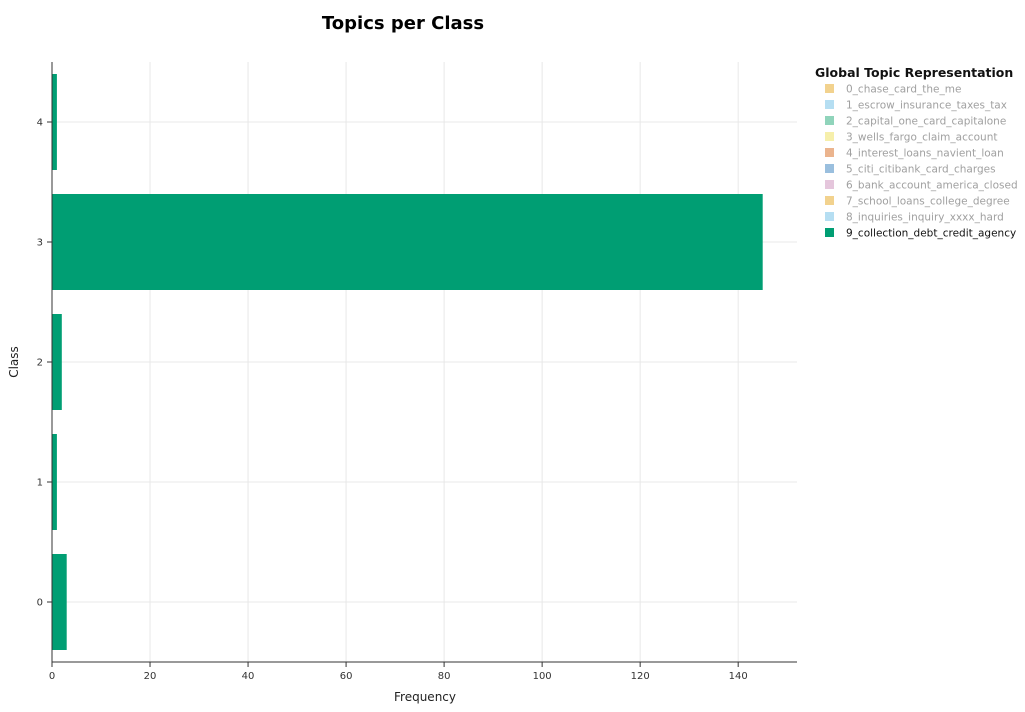 The width and height of the screenshot is (1025, 712). Describe the element at coordinates (444, 676) in the screenshot. I see `x-tick-label: 80` at that location.